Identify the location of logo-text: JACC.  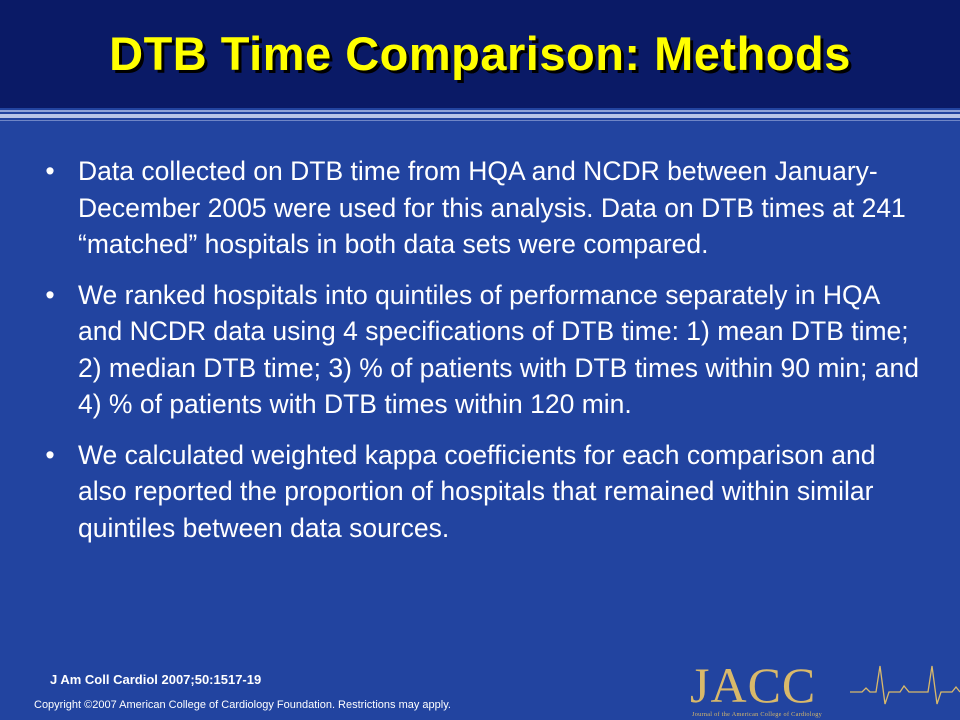
(753, 685).